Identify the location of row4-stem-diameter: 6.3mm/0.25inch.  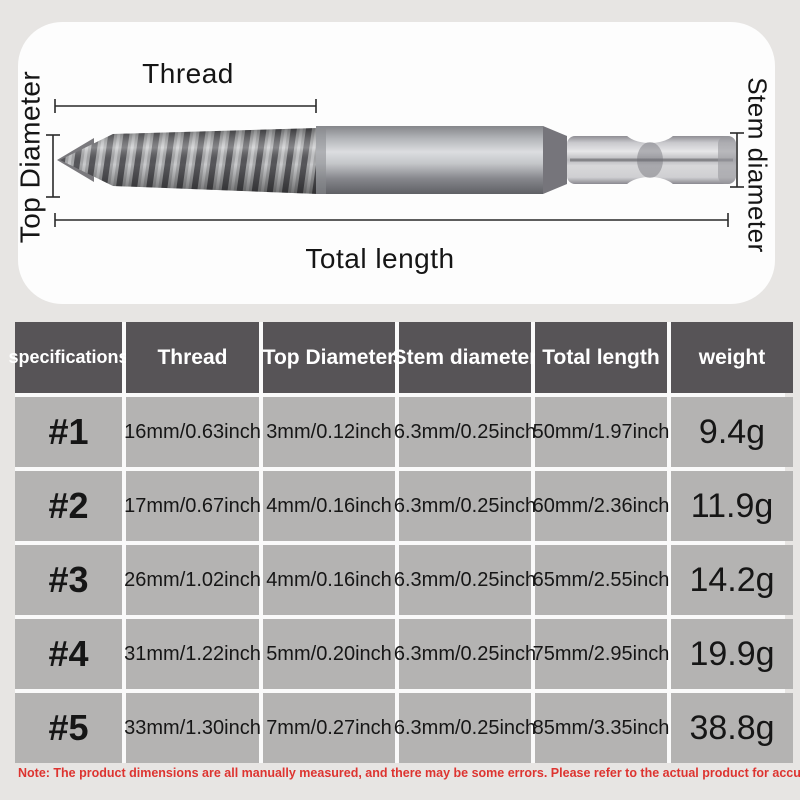
(465, 654).